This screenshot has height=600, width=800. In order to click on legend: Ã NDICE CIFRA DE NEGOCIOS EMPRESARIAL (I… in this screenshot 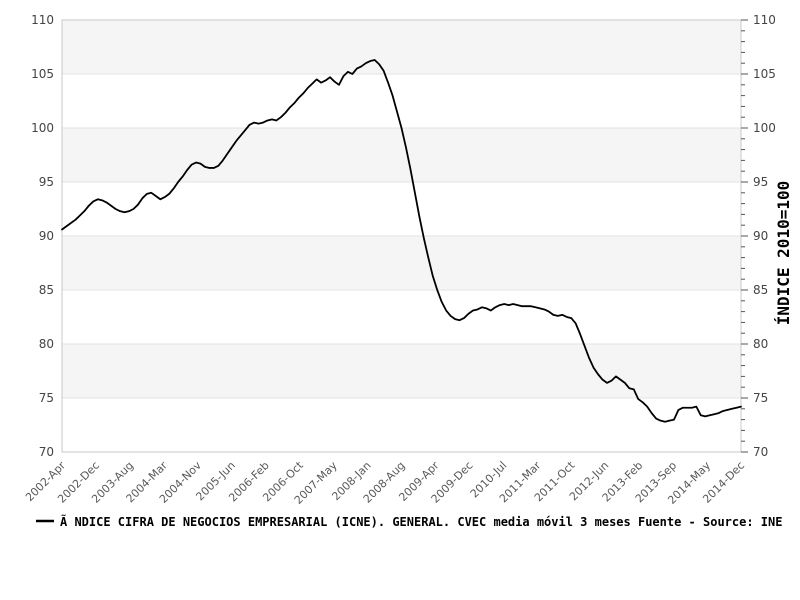, I will do `click(409, 521)`.